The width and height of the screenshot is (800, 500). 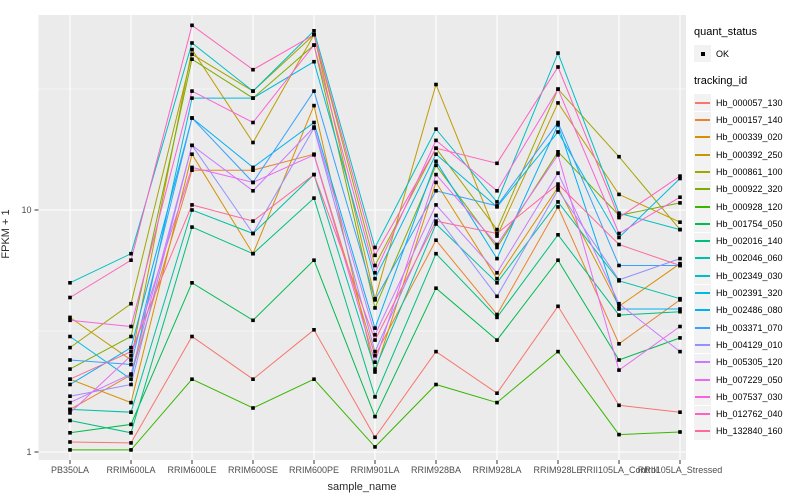 I want to click on x-tick-label: RRIM928LE, so click(x=557, y=470).